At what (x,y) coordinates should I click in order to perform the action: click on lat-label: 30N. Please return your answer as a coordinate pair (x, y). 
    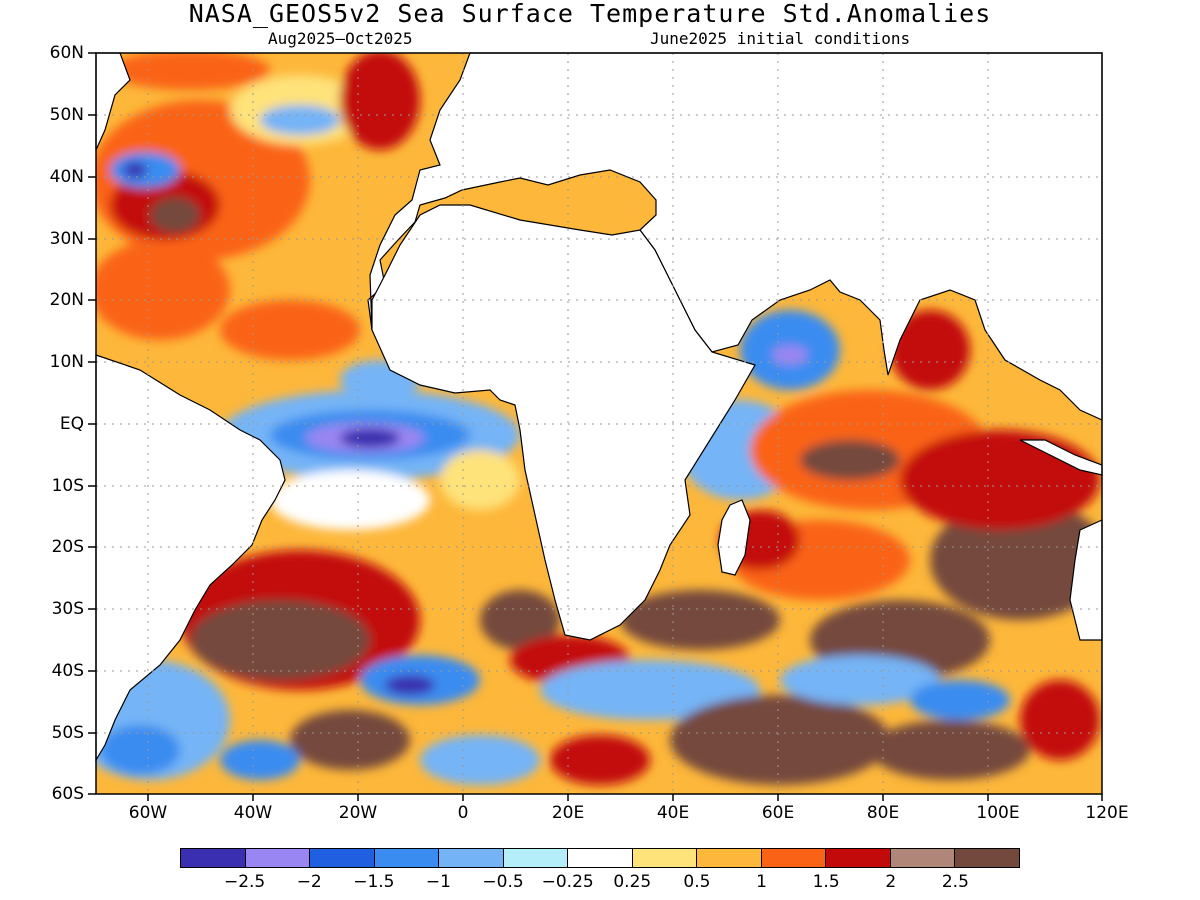
    Looking at the image, I should click on (66, 239).